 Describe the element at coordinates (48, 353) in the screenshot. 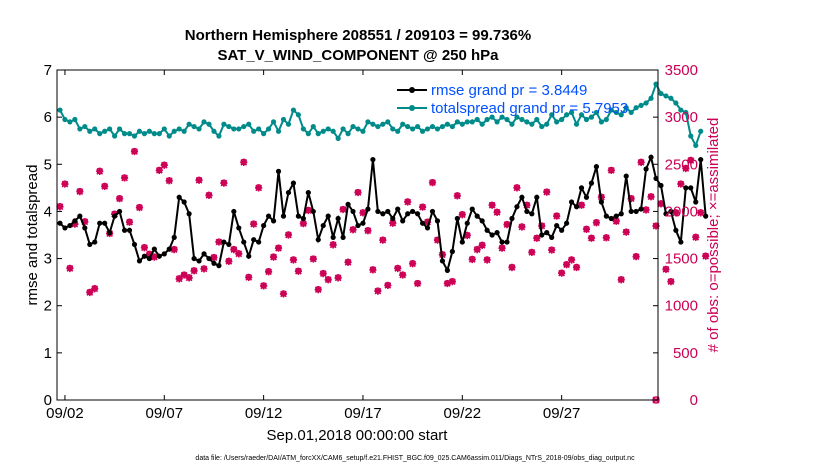

I see `y-tick-label: 1` at that location.